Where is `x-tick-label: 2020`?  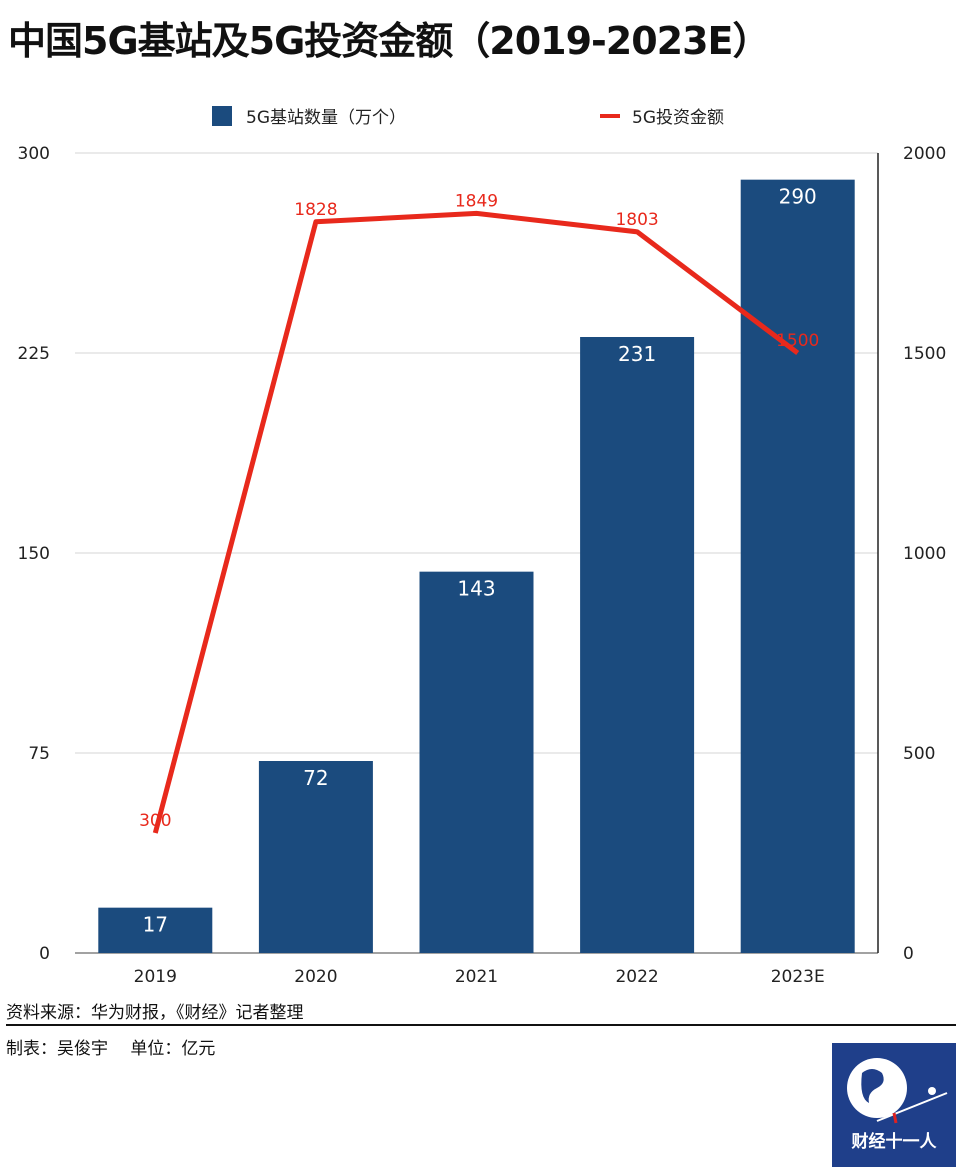 x-tick-label: 2020 is located at coordinates (315, 977).